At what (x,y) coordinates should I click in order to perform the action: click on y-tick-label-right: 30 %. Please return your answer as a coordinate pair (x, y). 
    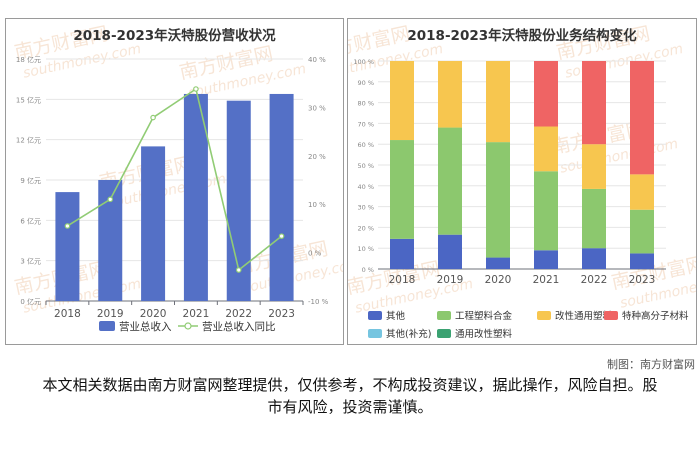
    Looking at the image, I should click on (317, 108).